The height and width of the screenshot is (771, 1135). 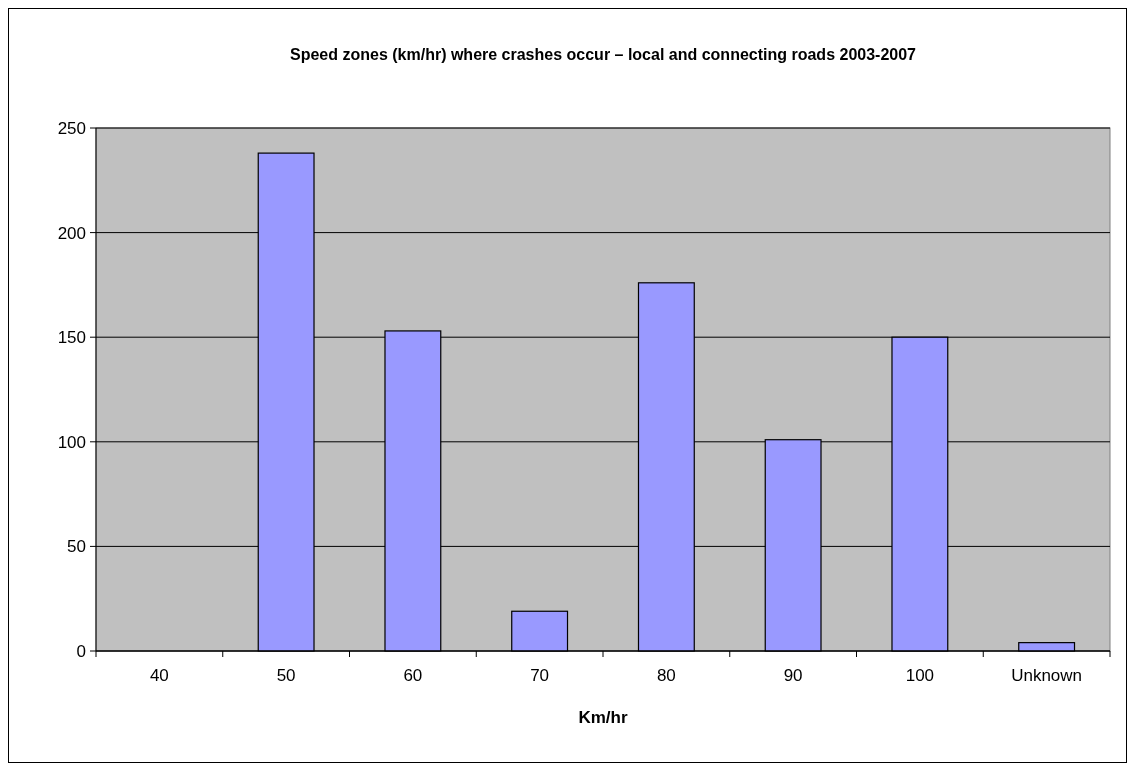 I want to click on x-axis-title: Km/hr, so click(x=603, y=717).